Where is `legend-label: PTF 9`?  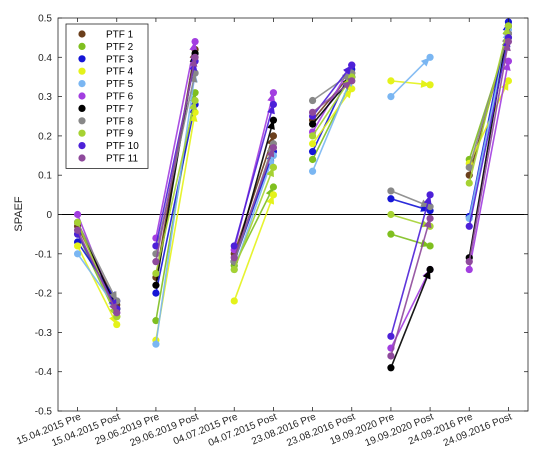 legend-label: PTF 9 is located at coordinates (120, 134).